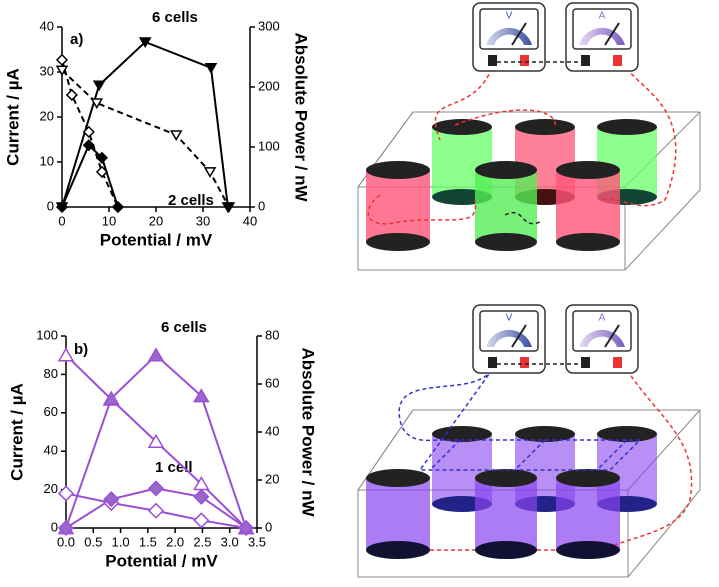 This screenshot has height=587, width=719. What do you see at coordinates (269, 85) in the screenshot?
I see `y2-tick-label: 200` at bounding box center [269, 85].